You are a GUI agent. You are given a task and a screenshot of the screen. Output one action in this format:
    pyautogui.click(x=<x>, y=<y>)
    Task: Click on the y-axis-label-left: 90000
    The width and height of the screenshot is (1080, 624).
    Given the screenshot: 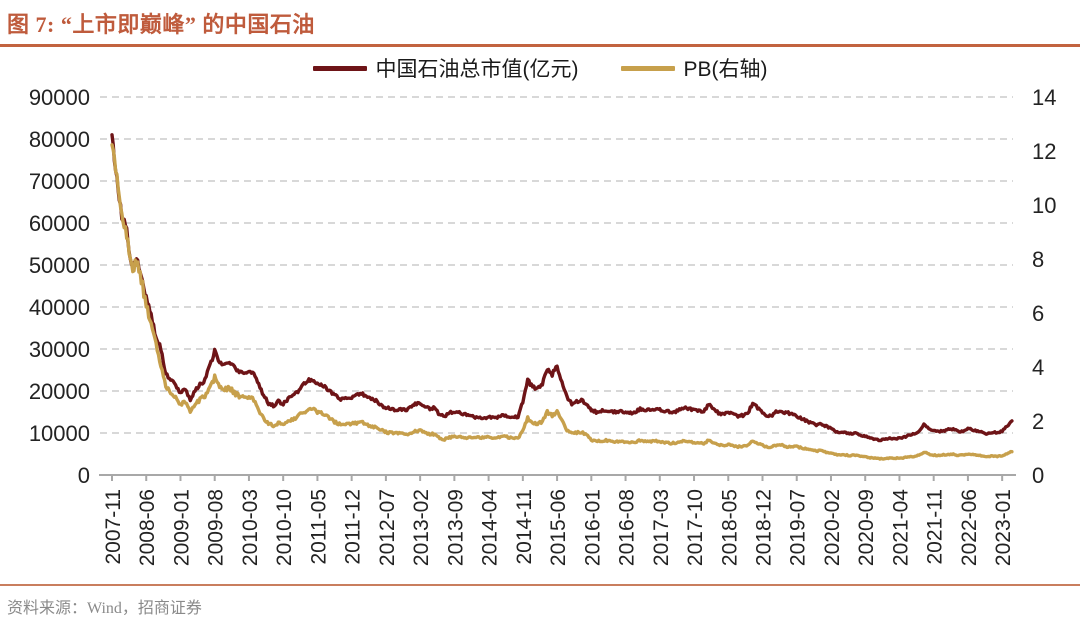 What is the action you would take?
    pyautogui.click(x=59, y=97)
    